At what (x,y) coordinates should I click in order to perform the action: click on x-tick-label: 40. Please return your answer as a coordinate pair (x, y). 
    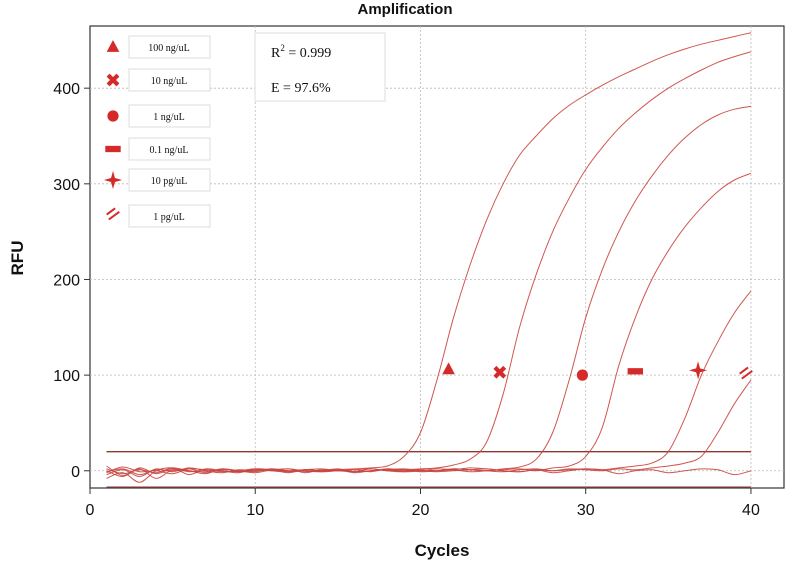
    Looking at the image, I should click on (751, 510).